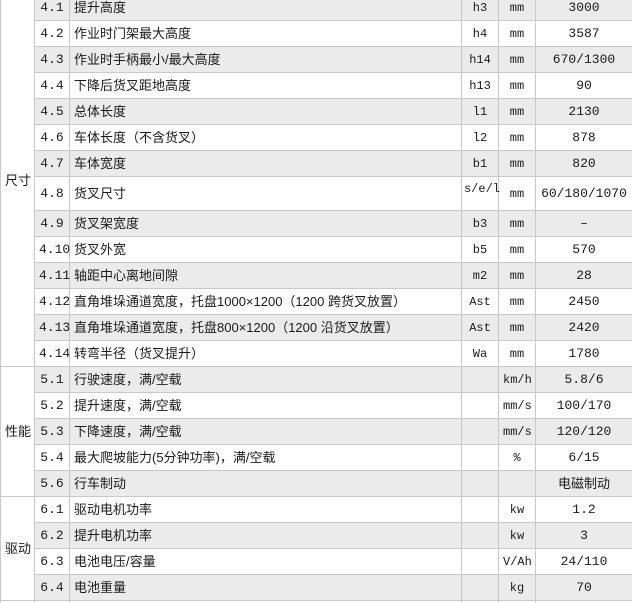 Image resolution: width=632 pixels, height=603 pixels. What do you see at coordinates (583, 561) in the screenshot?
I see `row-value-cell: 24/110` at bounding box center [583, 561].